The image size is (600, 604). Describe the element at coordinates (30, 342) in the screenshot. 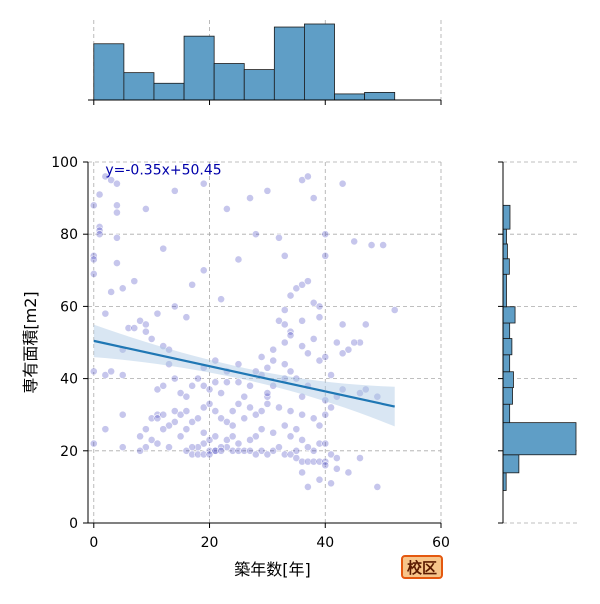

I see `y-axis-label: 専有面積[m2]` at that location.